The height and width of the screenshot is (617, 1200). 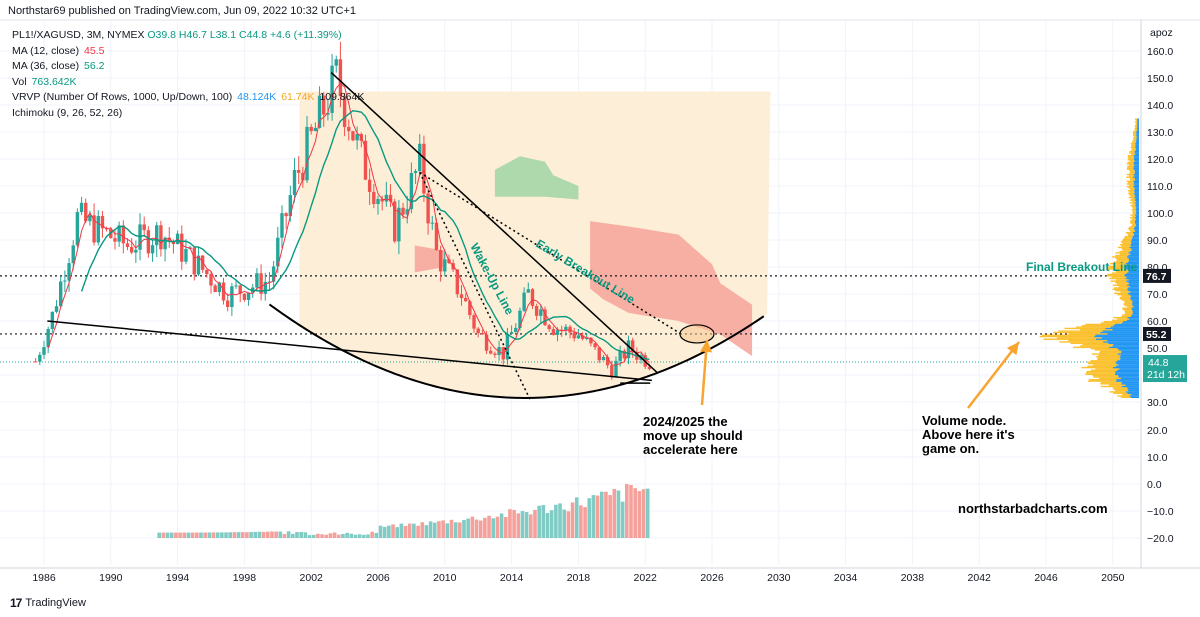 I want to click on x-tick-label: 2014, so click(x=512, y=578).